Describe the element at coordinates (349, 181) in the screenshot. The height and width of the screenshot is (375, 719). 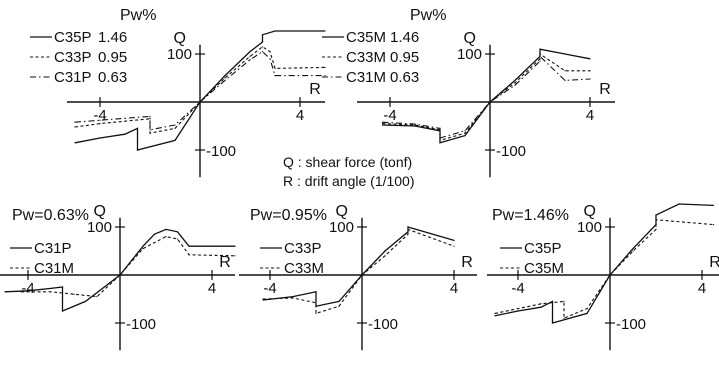
I see `note-r-definition: R : drift angle (1/100)` at that location.